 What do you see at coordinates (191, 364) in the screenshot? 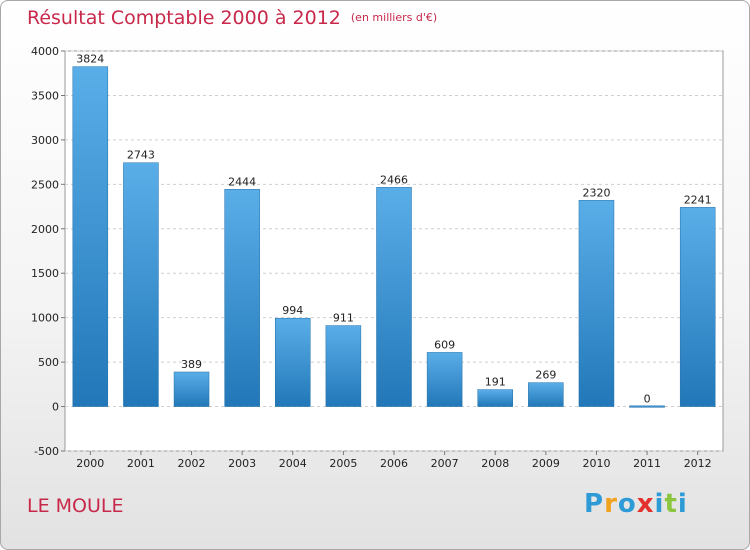
I see `data-label: 389` at bounding box center [191, 364].